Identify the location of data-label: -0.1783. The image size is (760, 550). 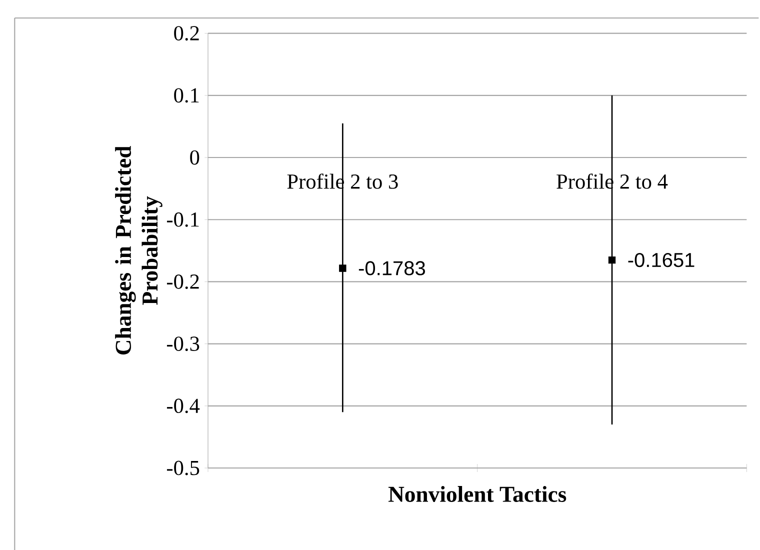
(391, 268).